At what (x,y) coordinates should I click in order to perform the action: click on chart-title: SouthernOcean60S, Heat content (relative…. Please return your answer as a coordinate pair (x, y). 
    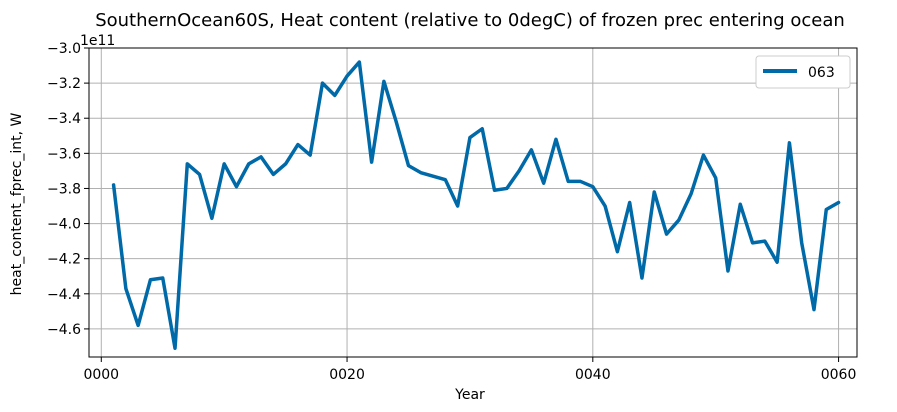
    Looking at the image, I should click on (470, 20).